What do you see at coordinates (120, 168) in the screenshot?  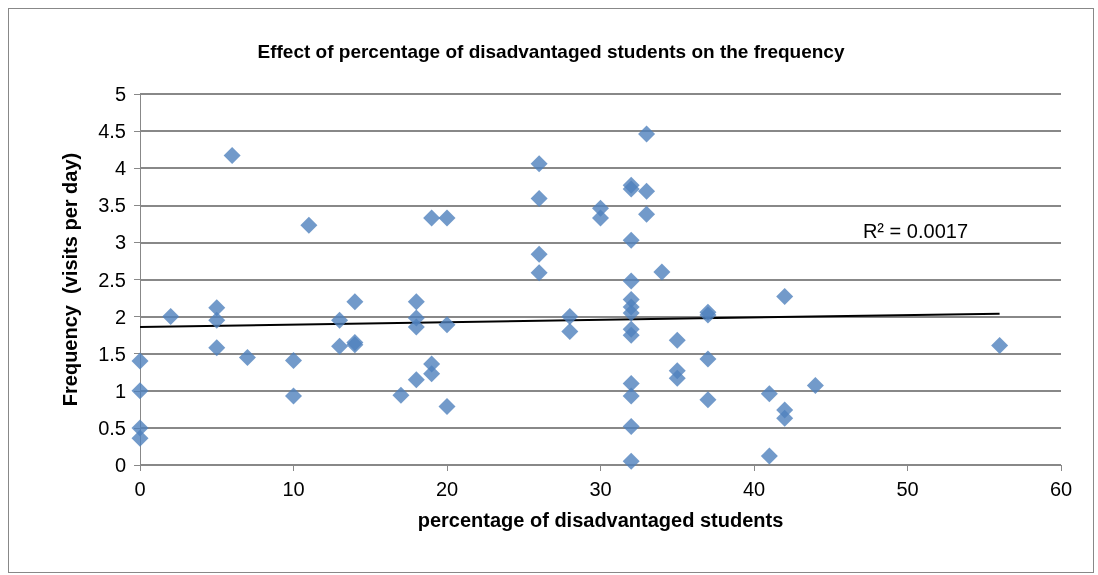 I see `y-tick-label: 4` at bounding box center [120, 168].